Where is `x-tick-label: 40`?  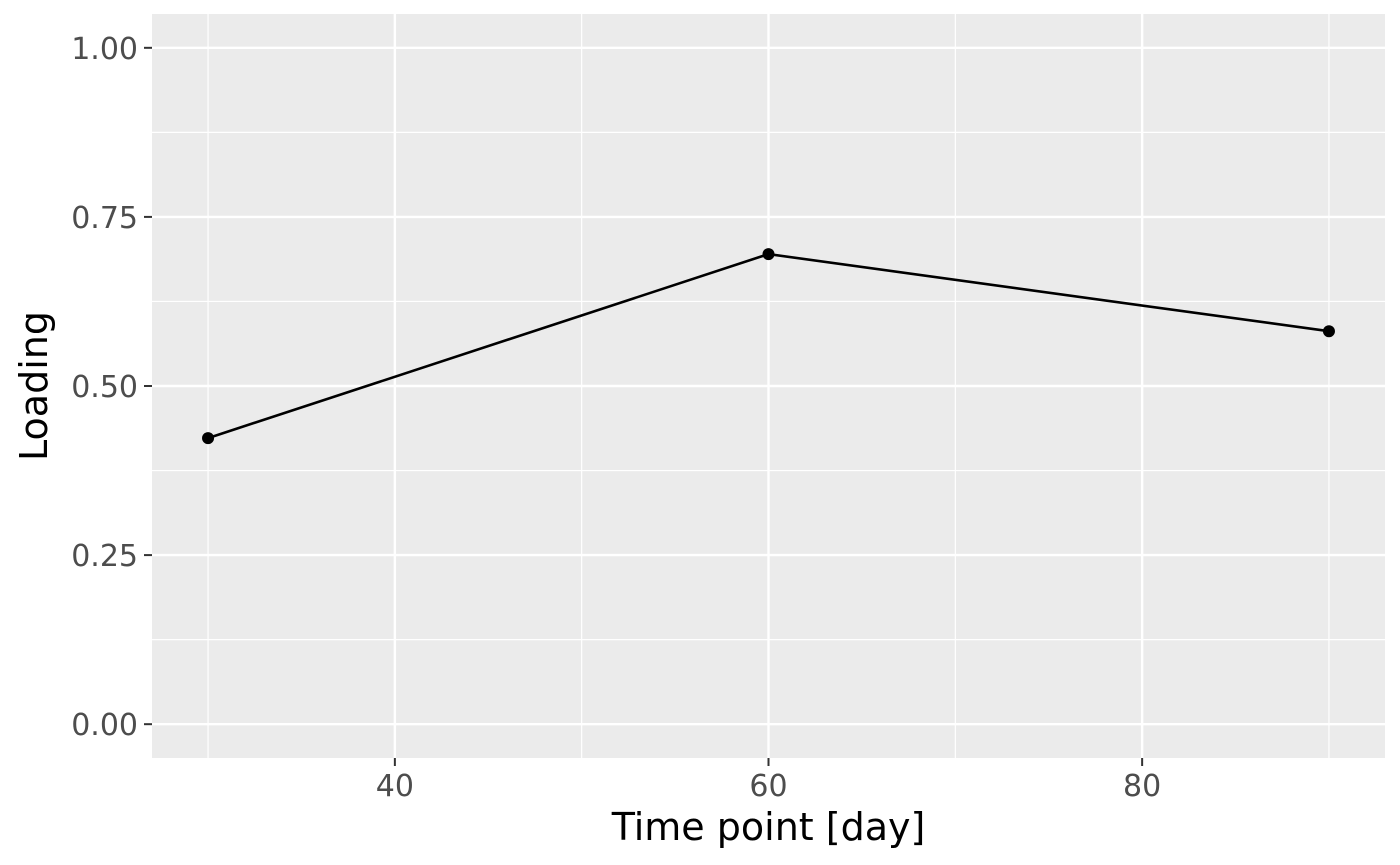
x-tick-label: 40 is located at coordinates (395, 786).